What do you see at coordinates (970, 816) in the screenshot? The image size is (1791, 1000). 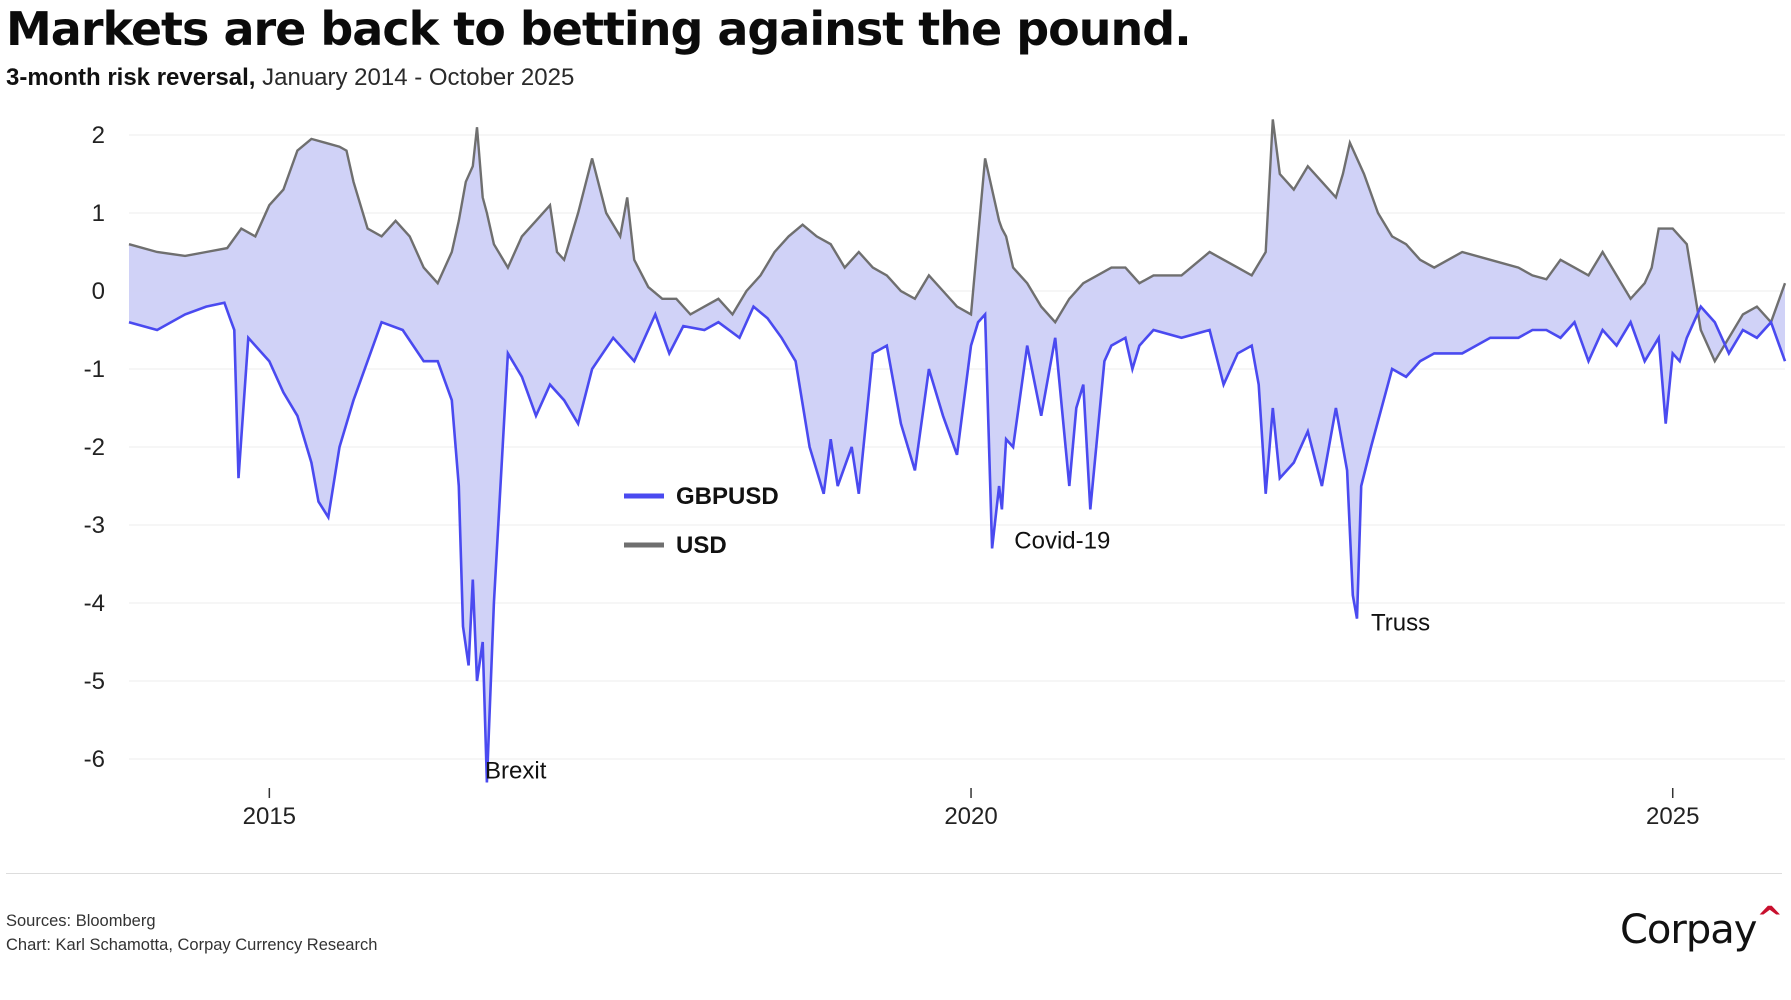 I see `x-tick-label: 2020` at bounding box center [970, 816].